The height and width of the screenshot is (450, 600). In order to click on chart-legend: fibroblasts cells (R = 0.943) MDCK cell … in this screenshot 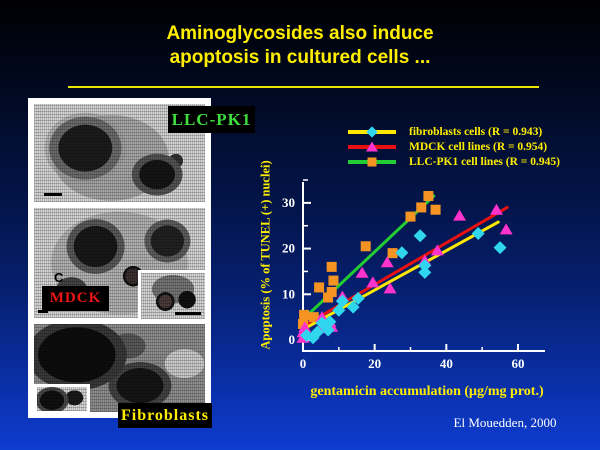, I will do `click(454, 147)`.